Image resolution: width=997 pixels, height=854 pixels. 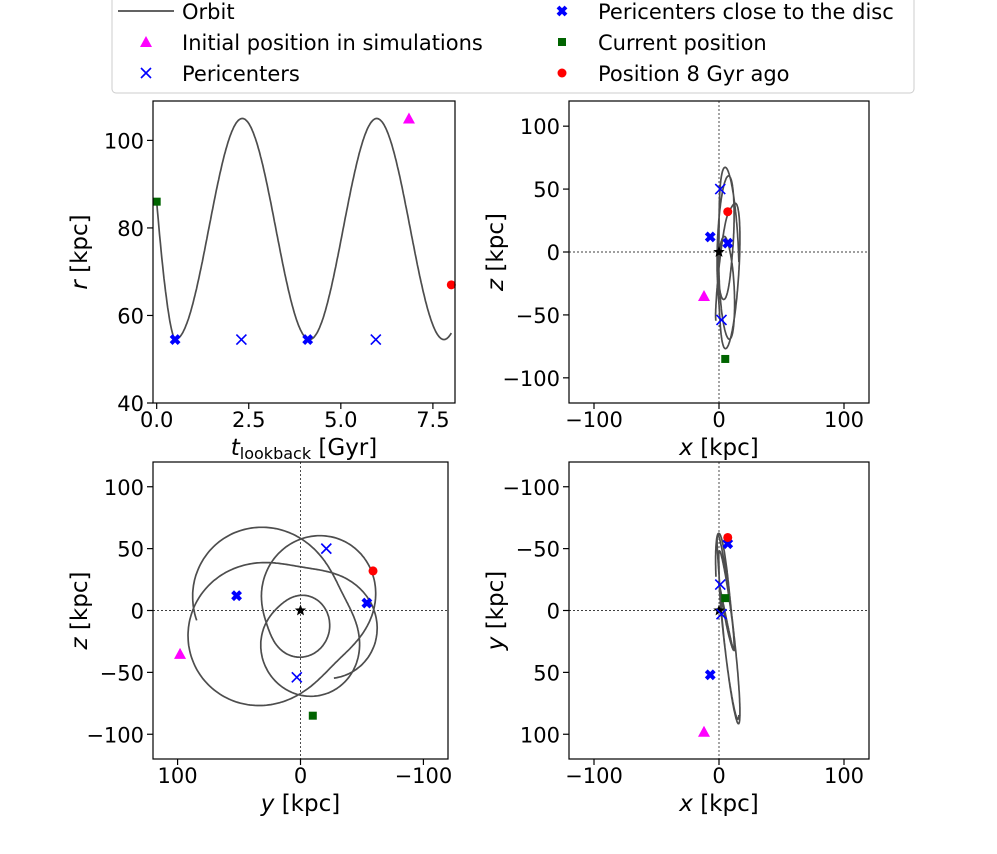 I want to click on x-axis-label: x [kpc], so click(x=718, y=804).